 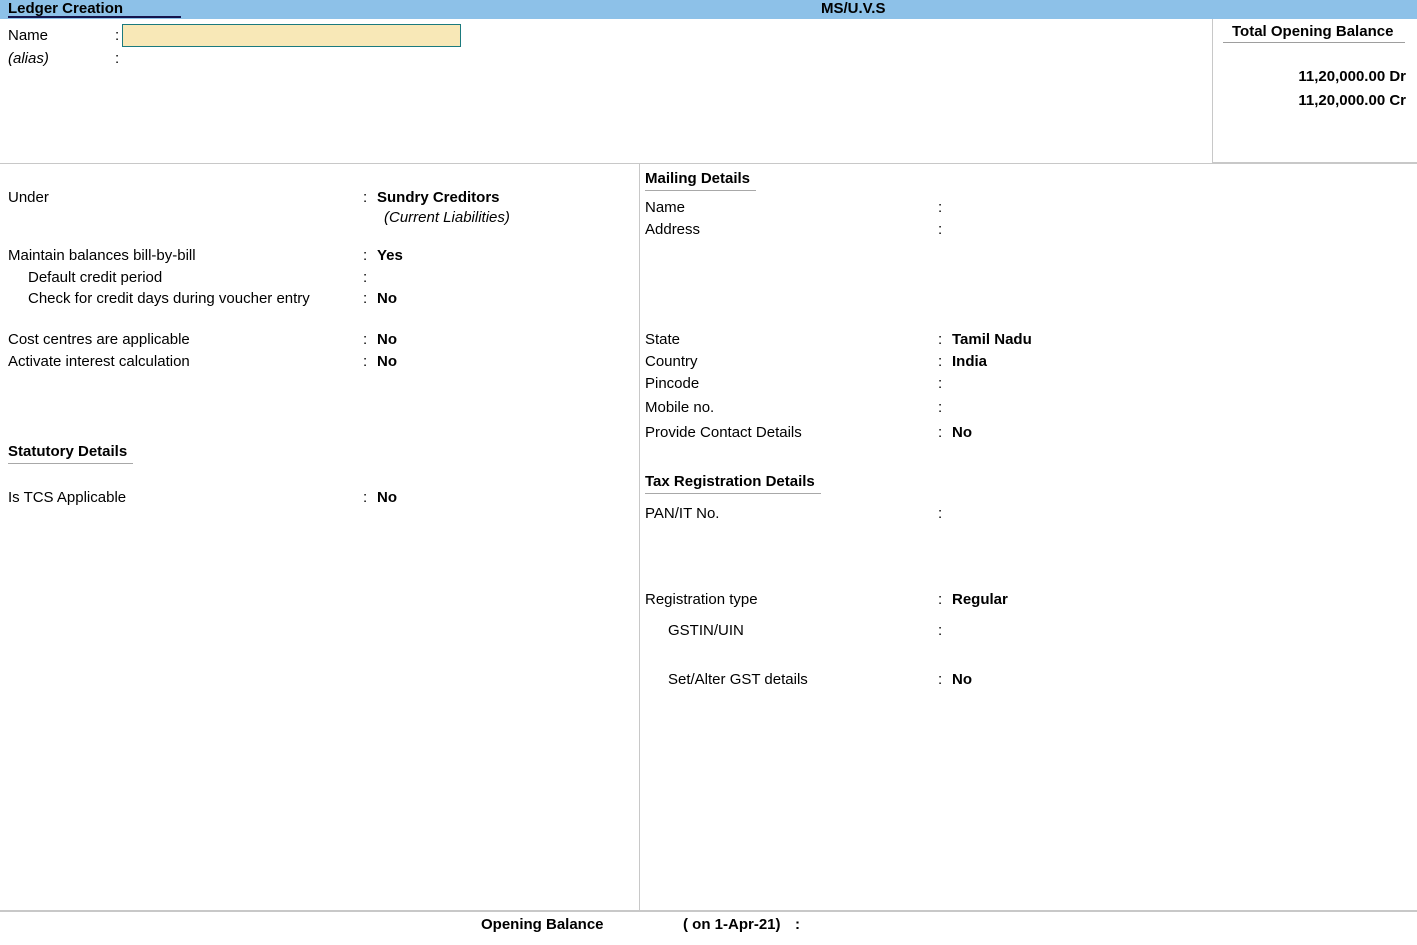 I want to click on state-label: State, so click(x=663, y=339).